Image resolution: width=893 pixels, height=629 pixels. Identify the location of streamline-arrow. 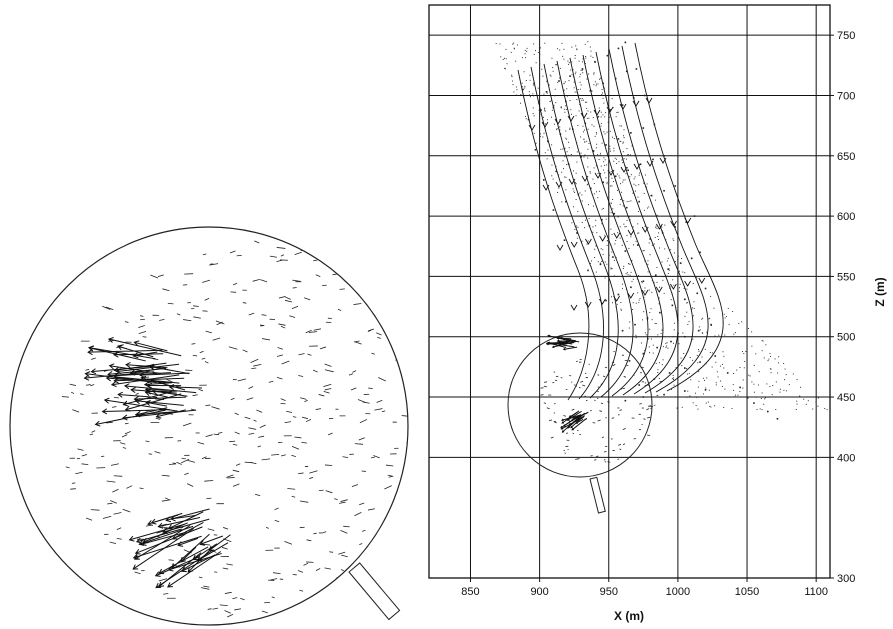
(673, 223).